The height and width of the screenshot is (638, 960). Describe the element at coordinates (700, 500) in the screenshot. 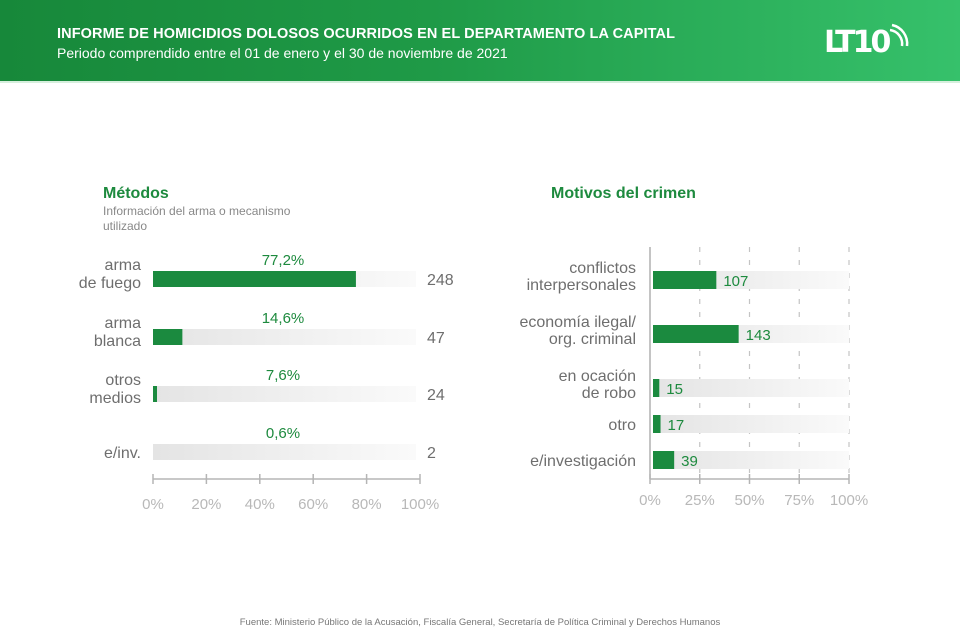

I see `x-tick-label: 25%` at that location.